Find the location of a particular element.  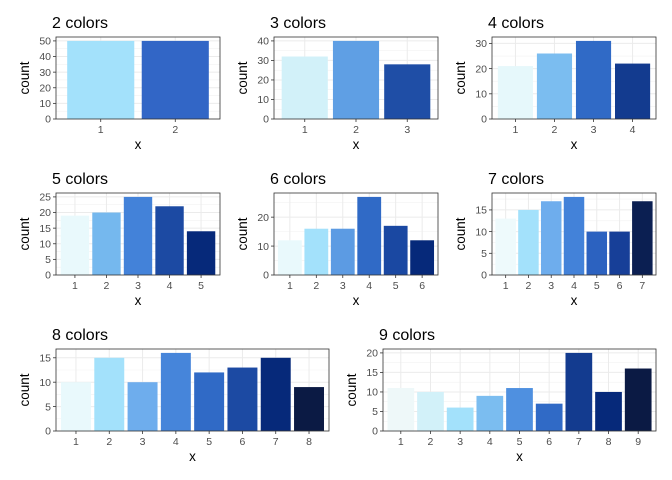

y-tick-label: 25 is located at coordinates (45, 198).